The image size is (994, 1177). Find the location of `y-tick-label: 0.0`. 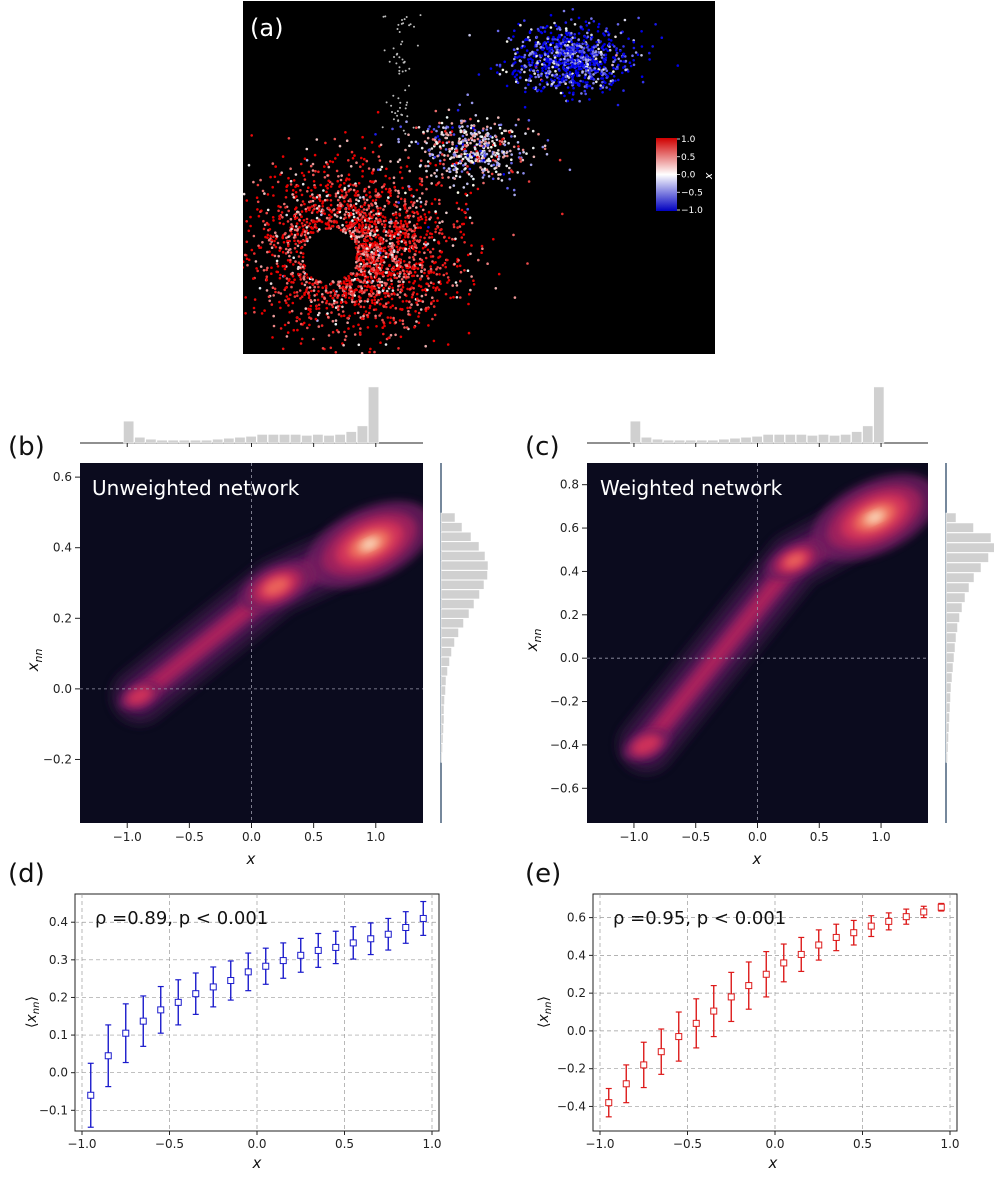

y-tick-label: 0.0 is located at coordinates (576, 1031).